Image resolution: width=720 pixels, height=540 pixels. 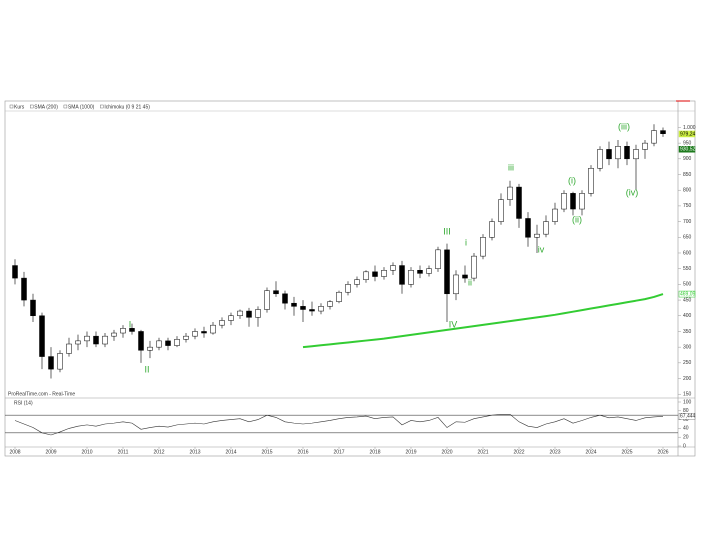 What do you see at coordinates (632, 192) in the screenshot?
I see `wave-label: (iv)` at bounding box center [632, 192].